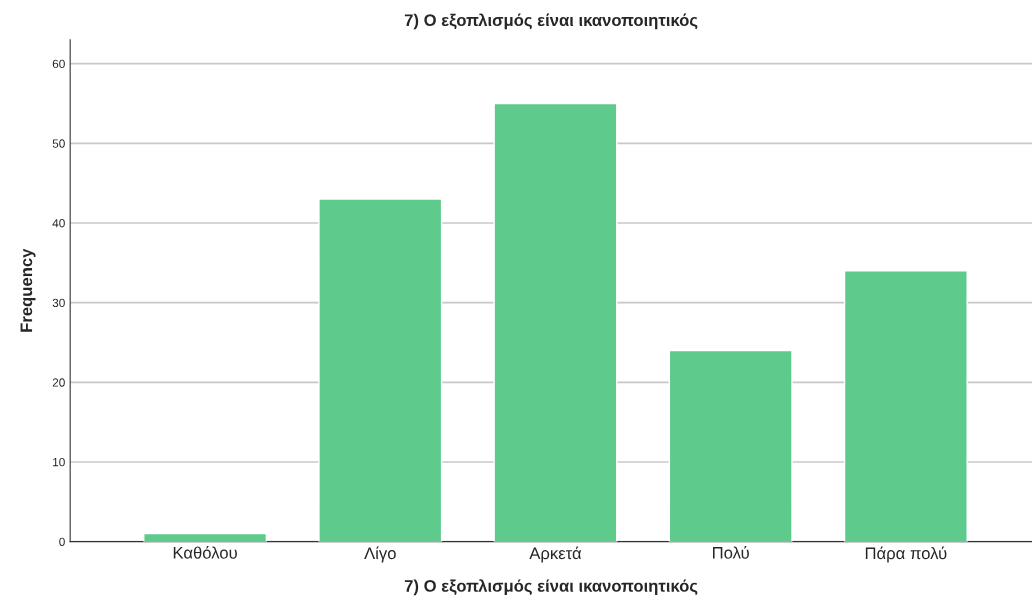 This screenshot has height=612, width=1032. Describe the element at coordinates (59, 462) in the screenshot. I see `y-tick-label: 10` at that location.